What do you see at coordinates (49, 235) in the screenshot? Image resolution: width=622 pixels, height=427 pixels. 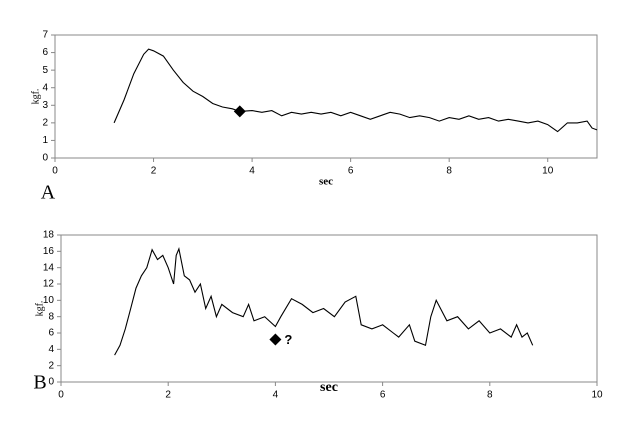 I see `y-tick-label: 18` at bounding box center [49, 235].